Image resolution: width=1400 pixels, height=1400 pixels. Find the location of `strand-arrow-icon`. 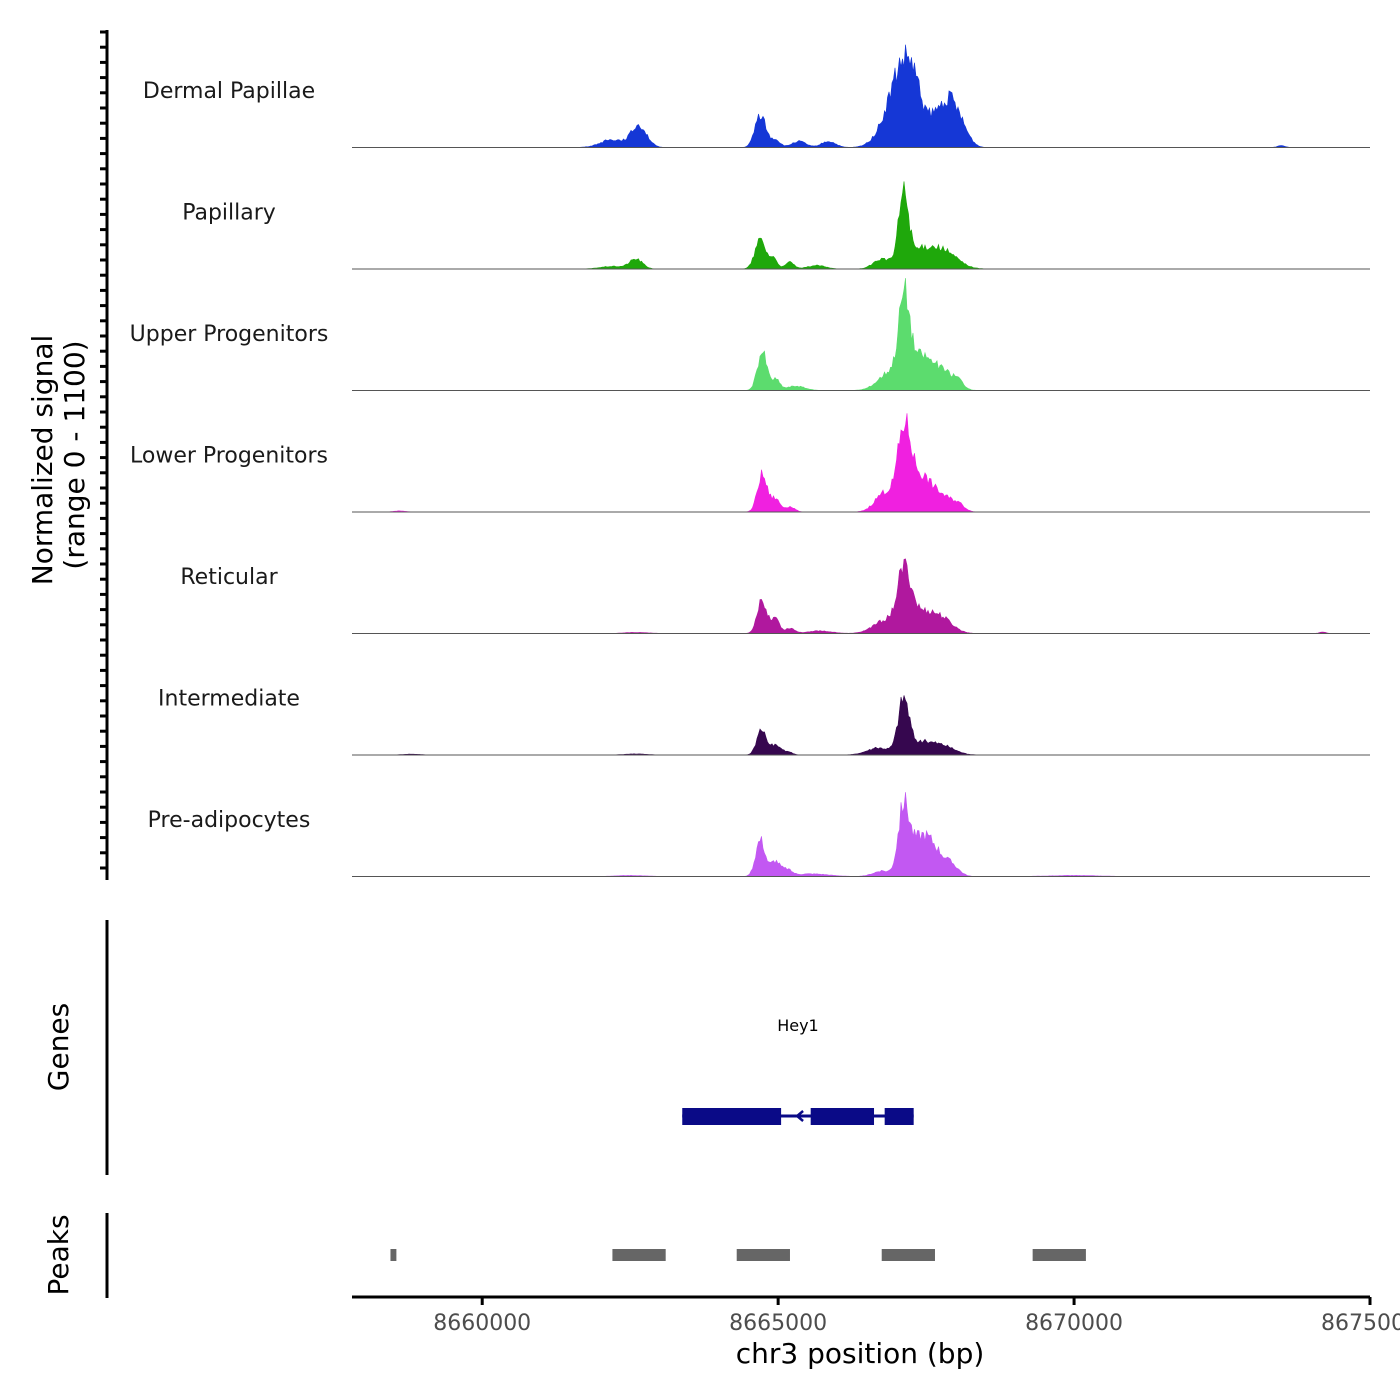

strand-arrow-icon is located at coordinates (799, 1116).